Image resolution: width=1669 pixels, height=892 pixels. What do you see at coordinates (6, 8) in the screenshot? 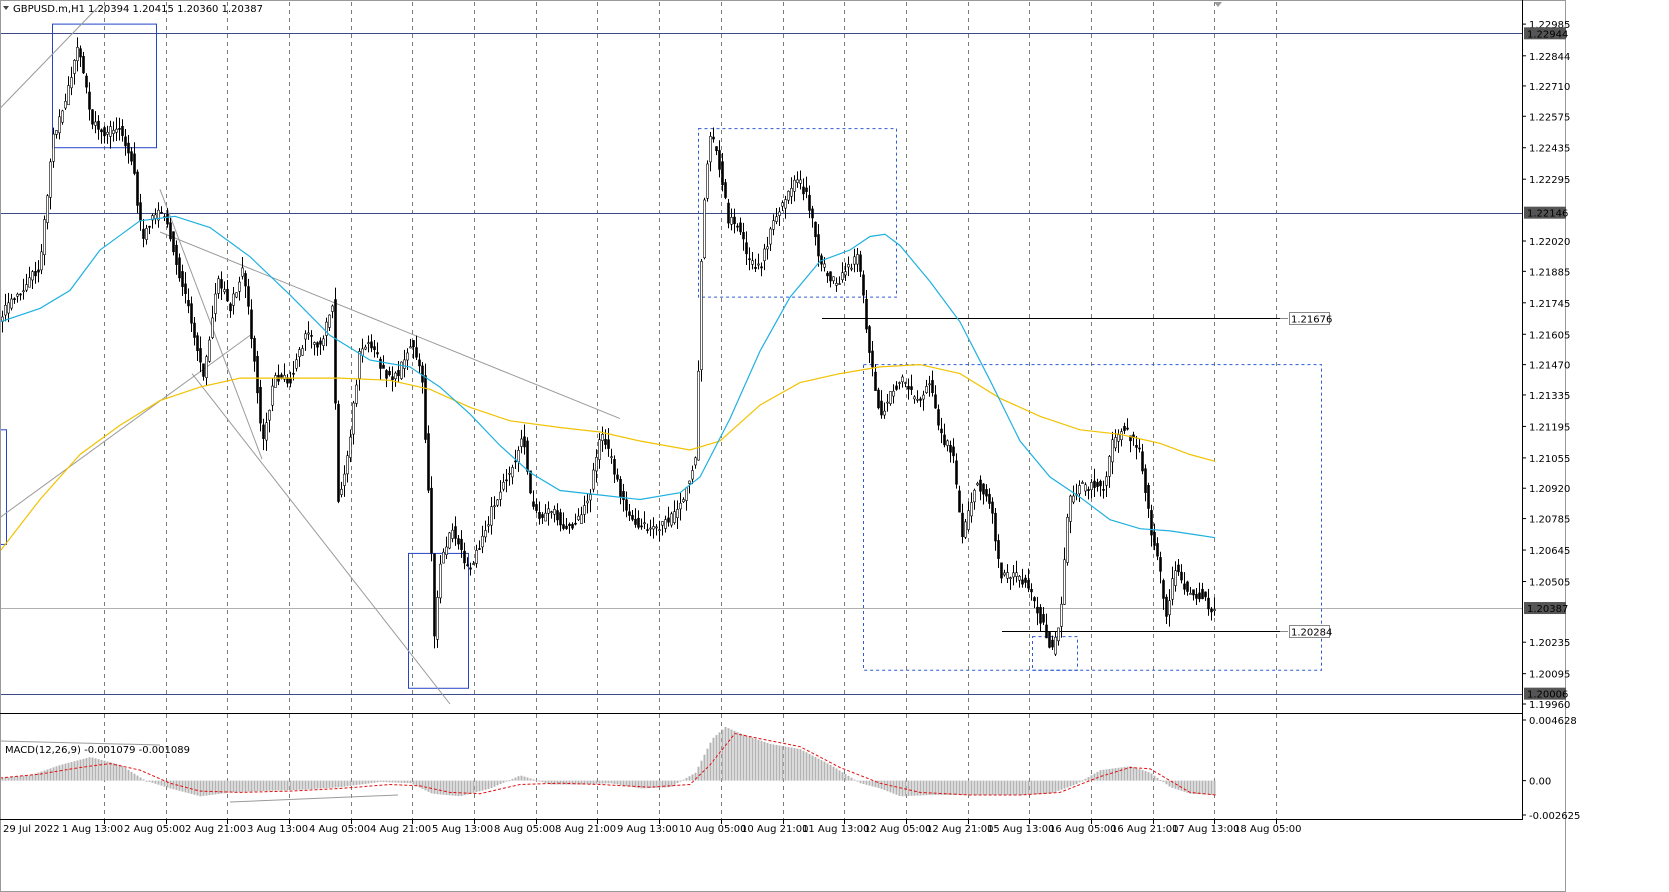
I see `dropdown-icon` at bounding box center [6, 8].